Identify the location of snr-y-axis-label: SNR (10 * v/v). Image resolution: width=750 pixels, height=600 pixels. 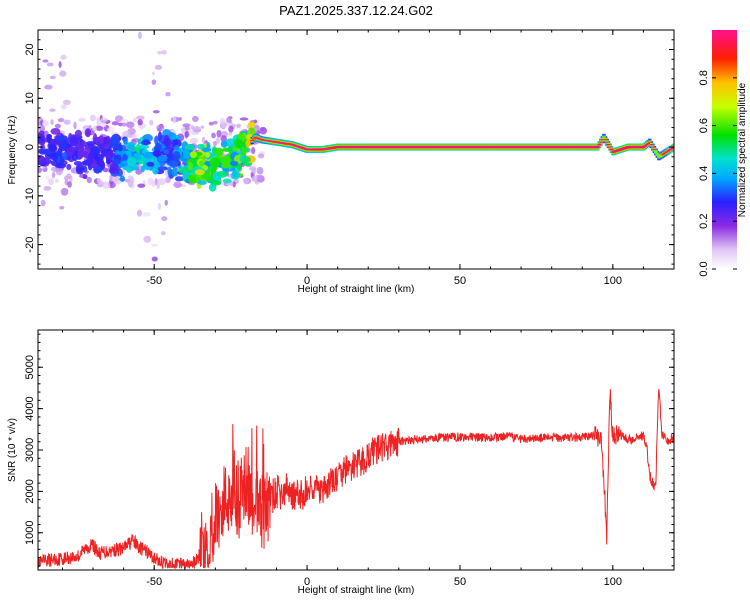
(12, 450).